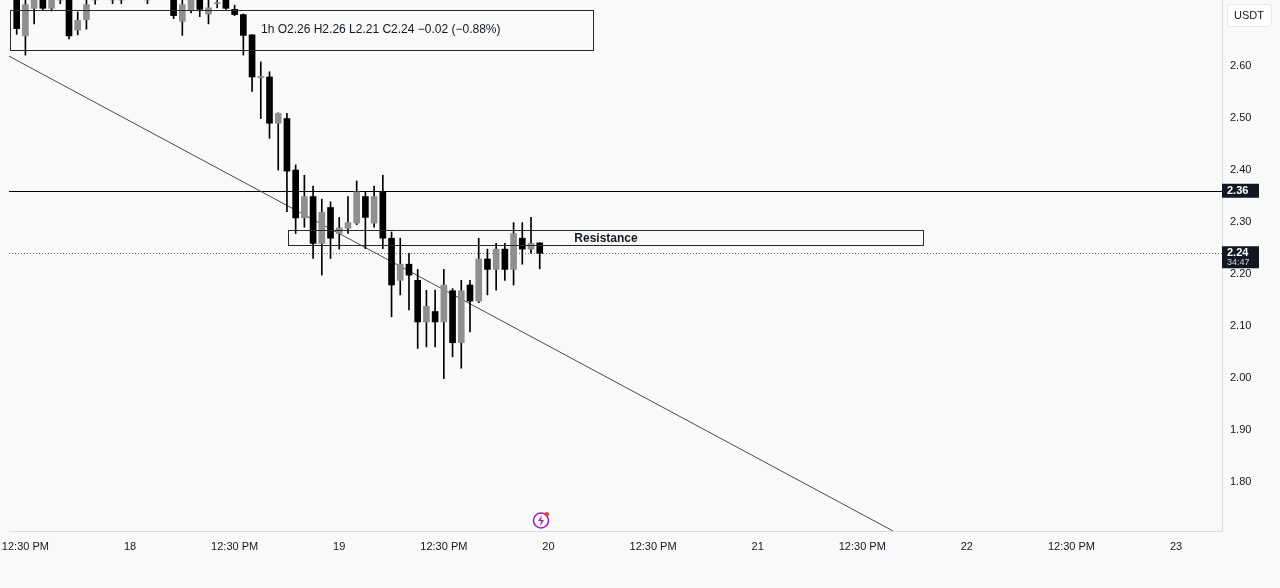 The width and height of the screenshot is (1280, 588). What do you see at coordinates (339, 545) in the screenshot?
I see `x-tick-label: 19` at bounding box center [339, 545].